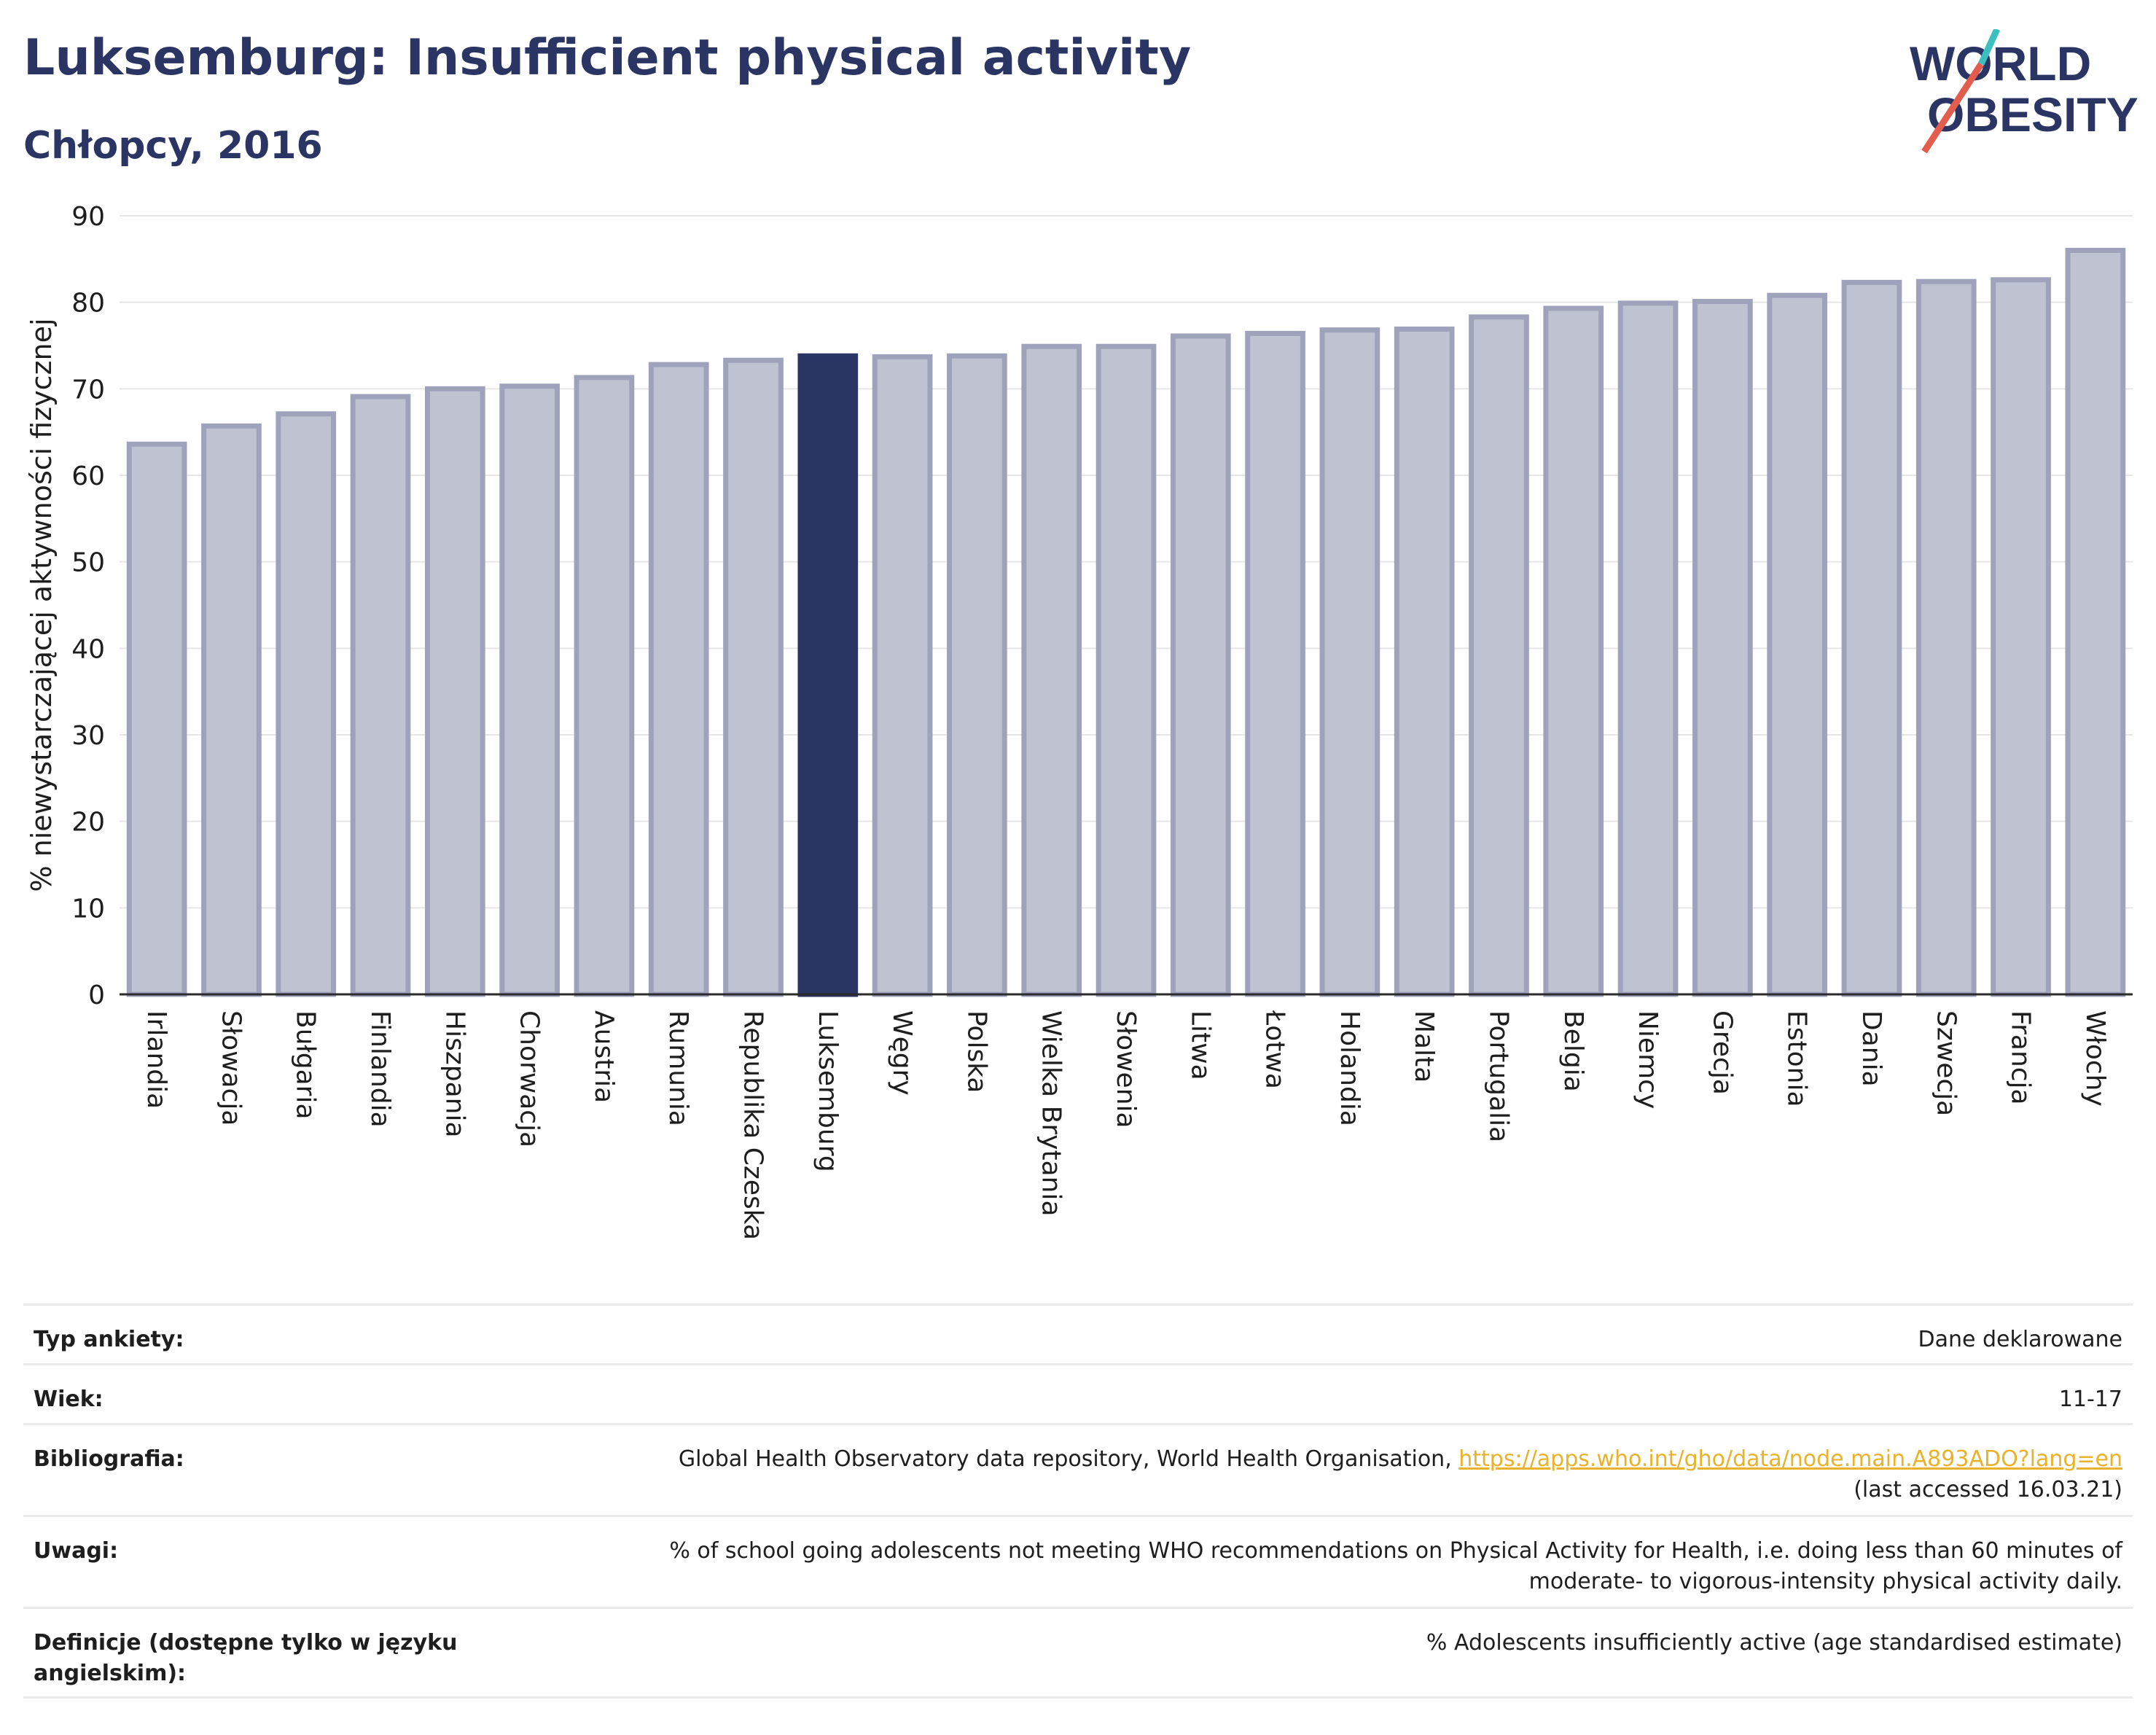 The width and height of the screenshot is (2156, 1735). Describe the element at coordinates (77, 1551) in the screenshot. I see `notes-label: Uwagi:` at that location.